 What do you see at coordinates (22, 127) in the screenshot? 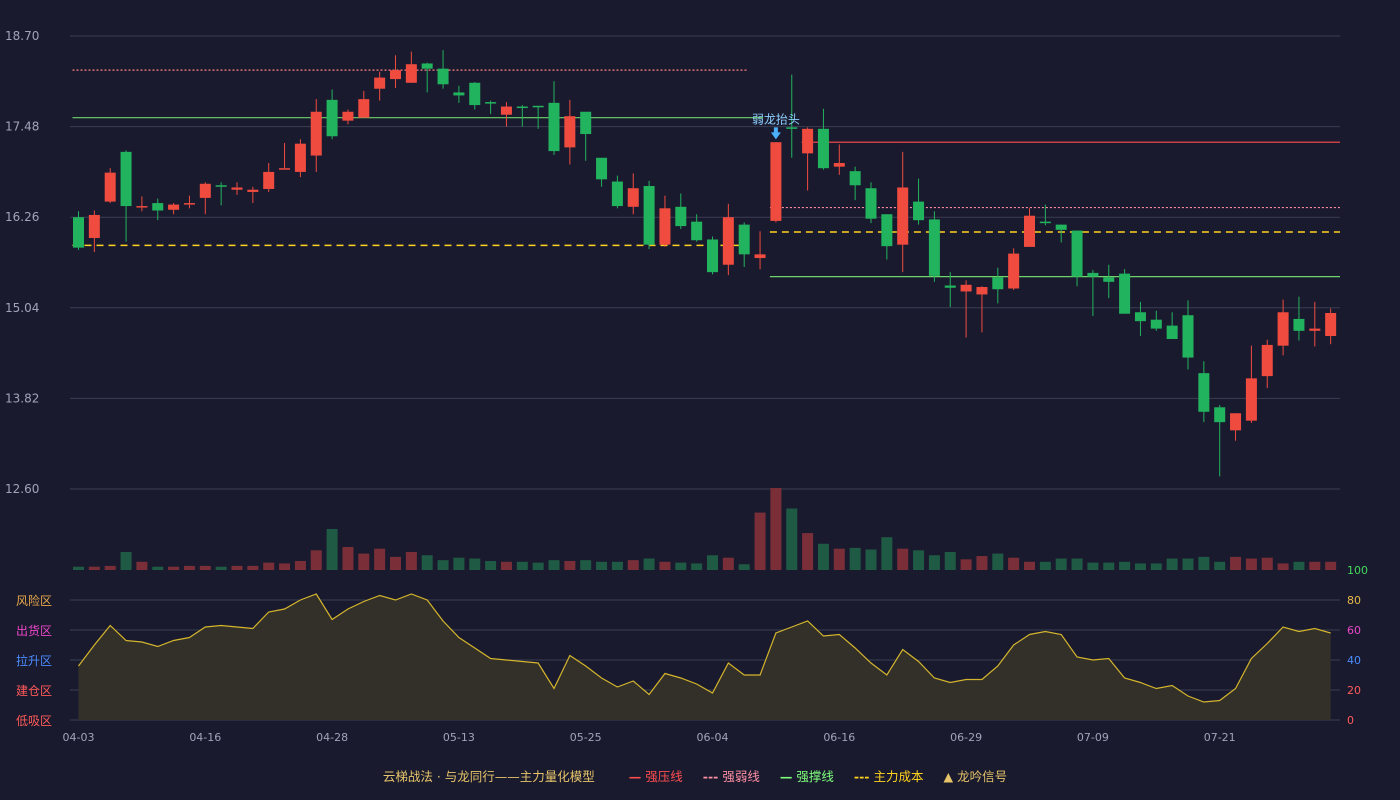
I see `price-tick-label: 17.48` at bounding box center [22, 127].